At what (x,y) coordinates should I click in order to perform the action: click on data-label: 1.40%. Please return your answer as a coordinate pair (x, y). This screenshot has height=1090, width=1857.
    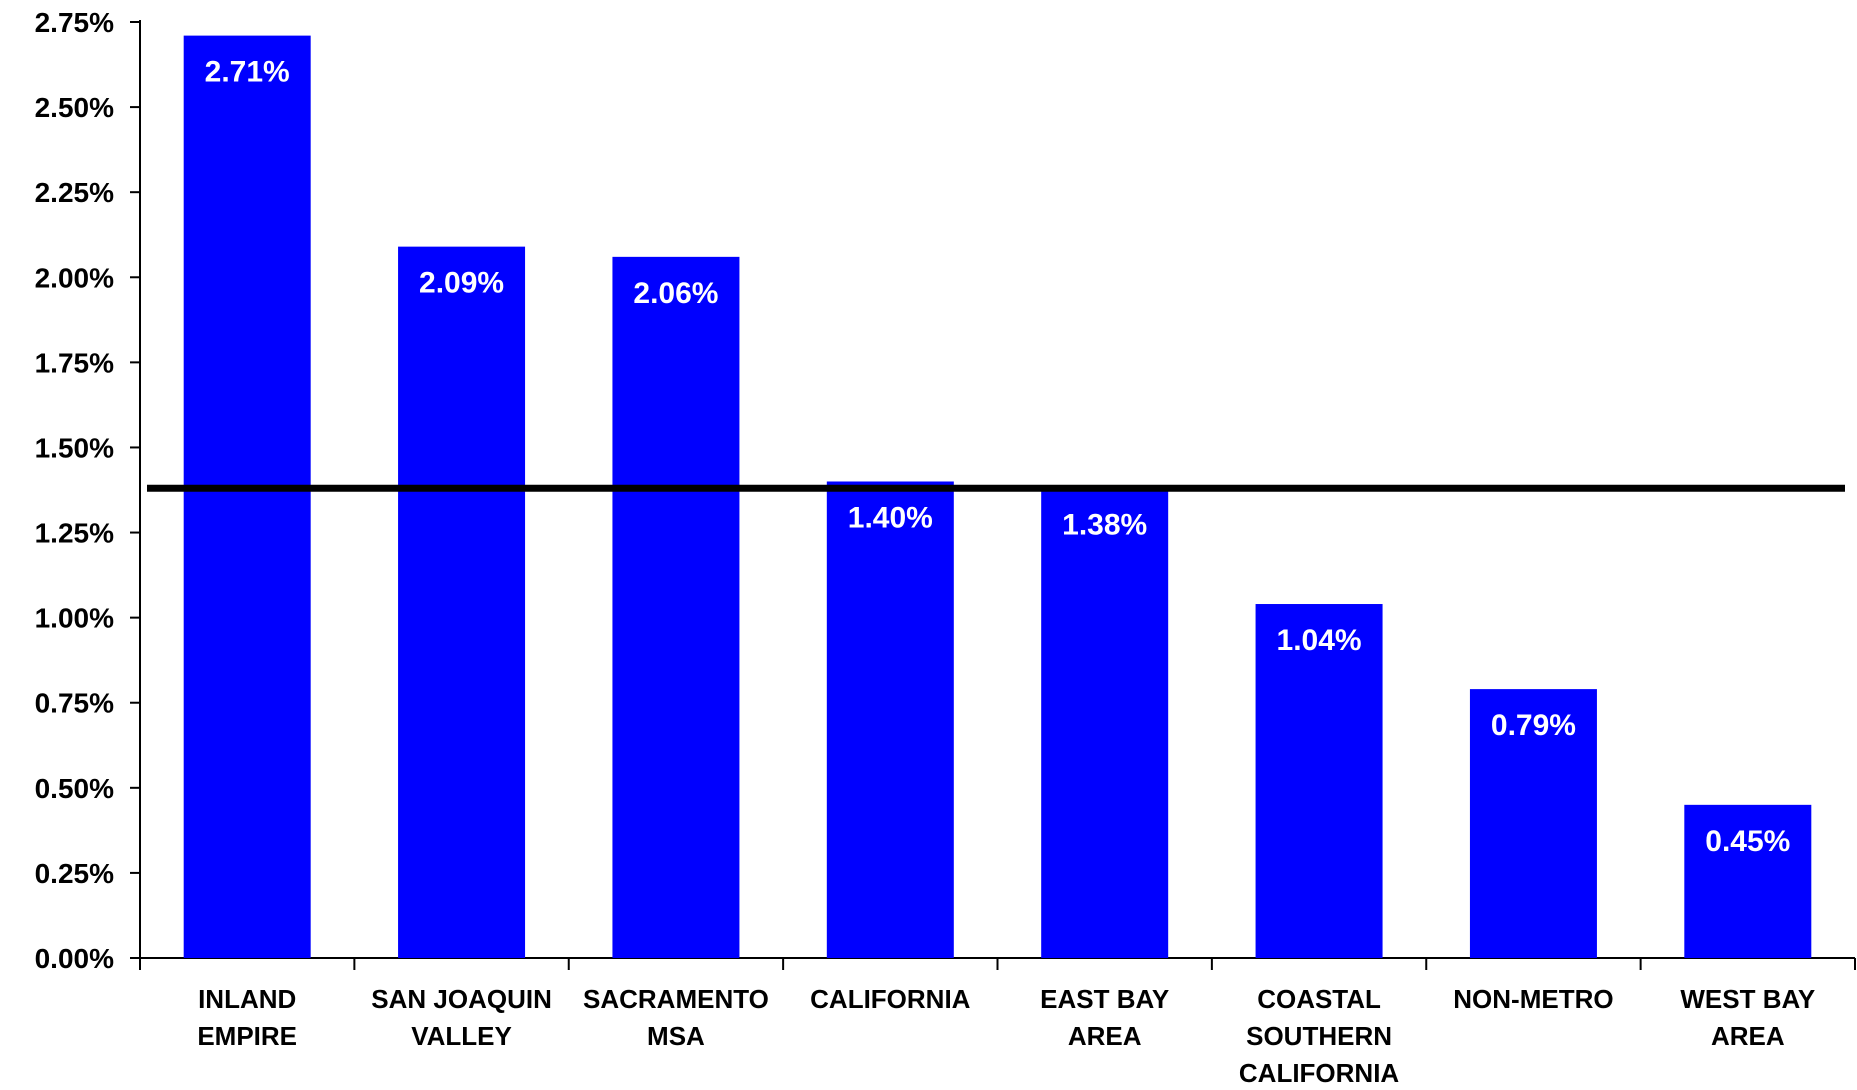
    Looking at the image, I should click on (890, 517).